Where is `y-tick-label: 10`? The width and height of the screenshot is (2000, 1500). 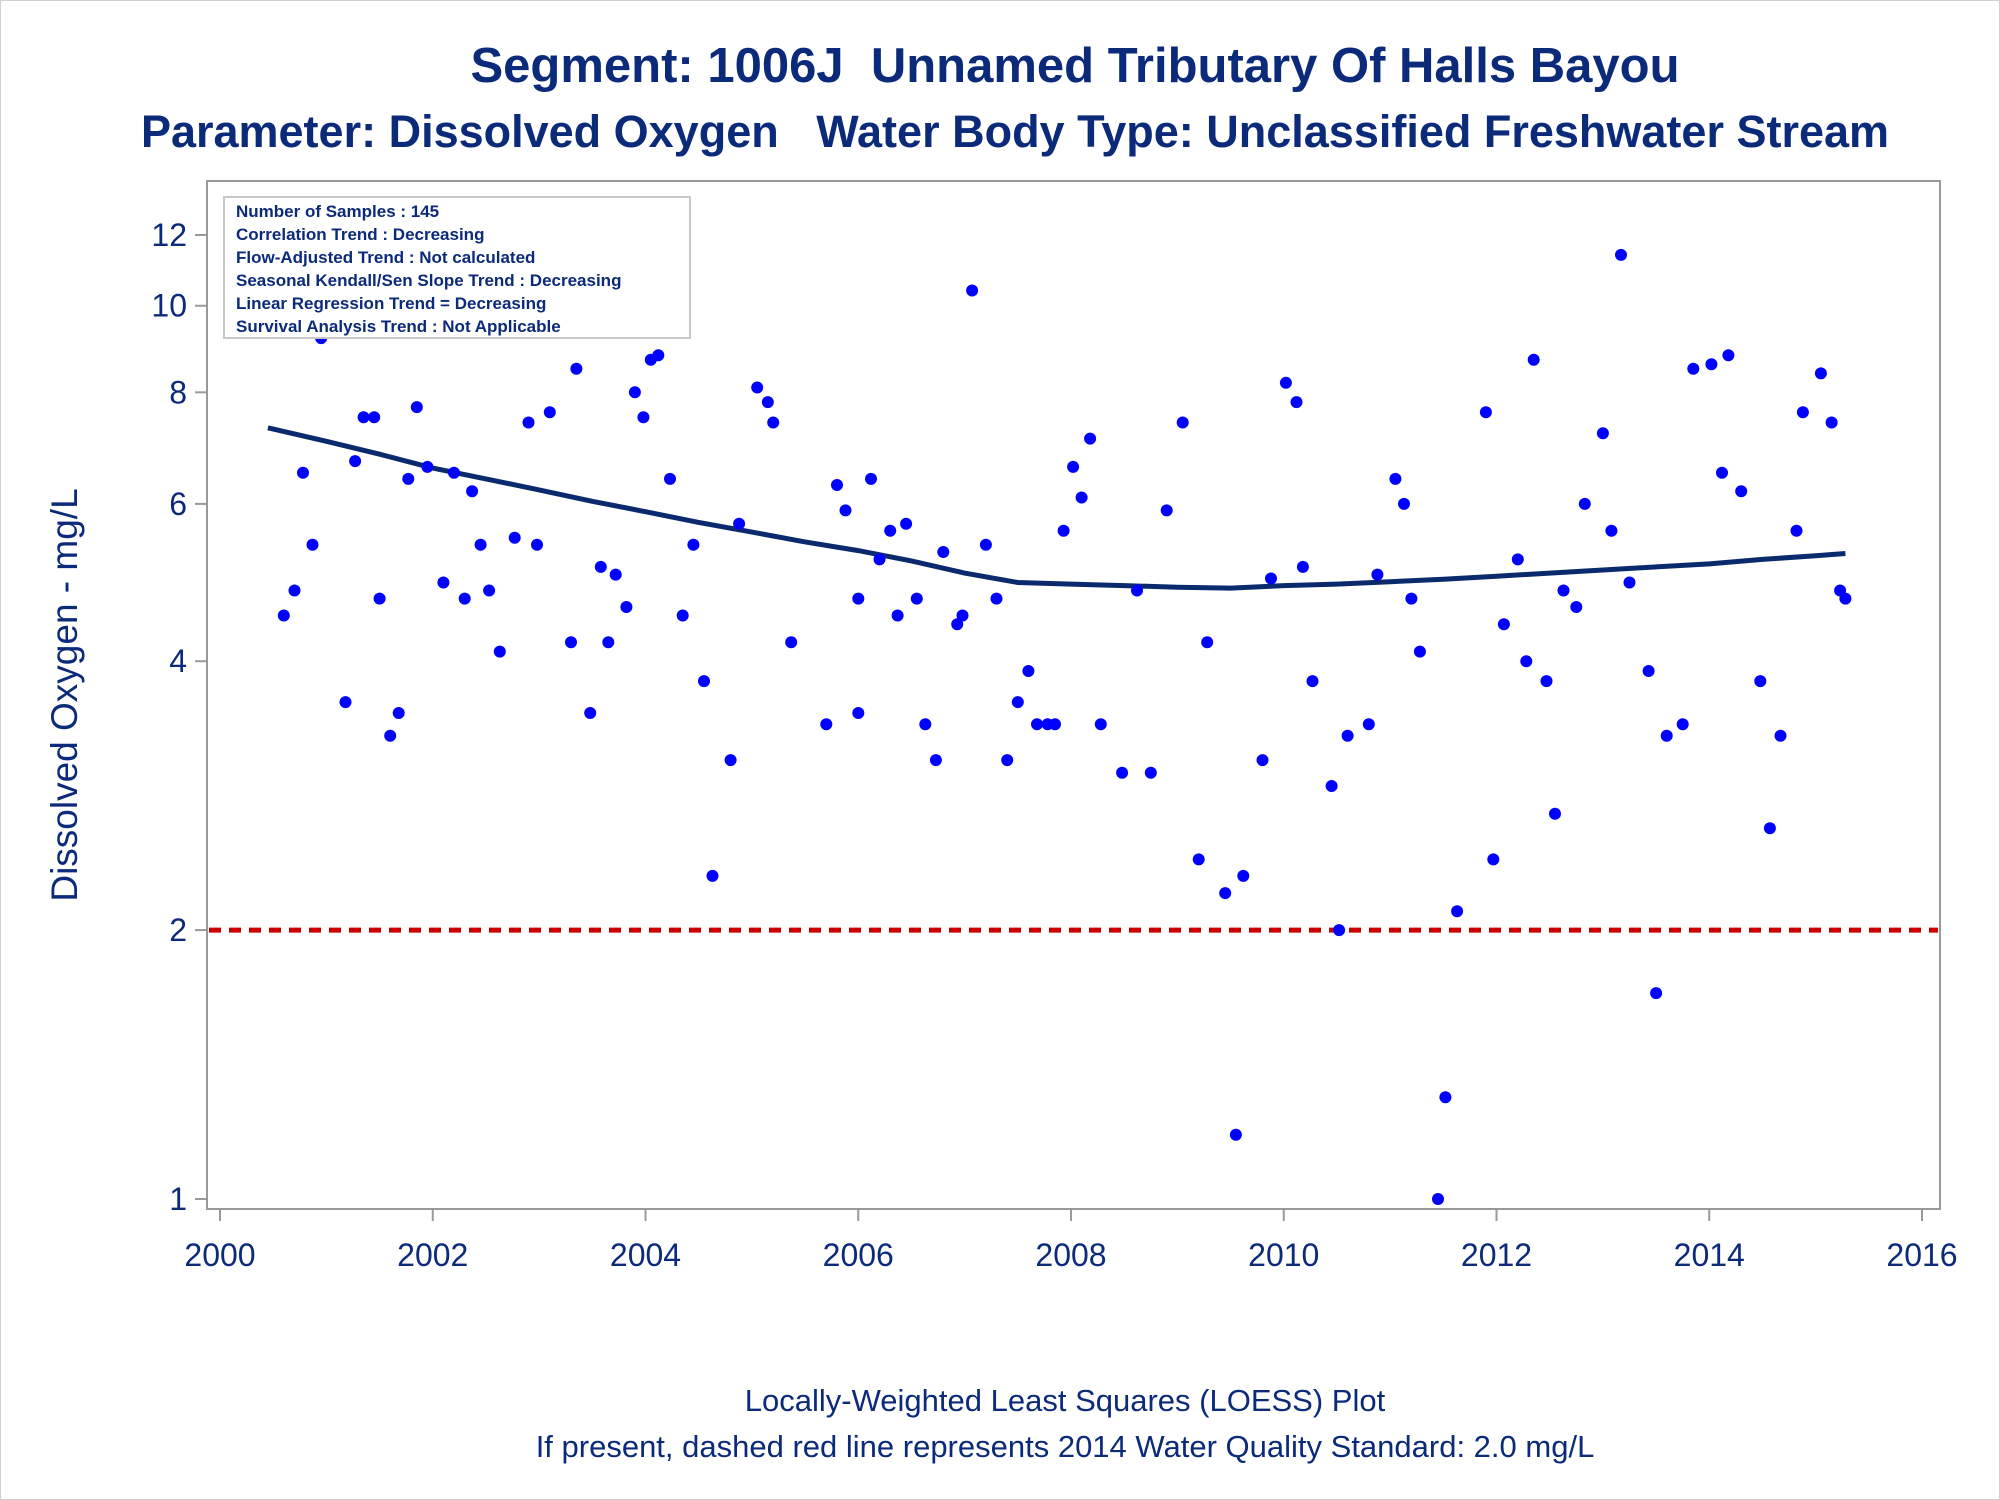 y-tick-label: 10 is located at coordinates (169, 306).